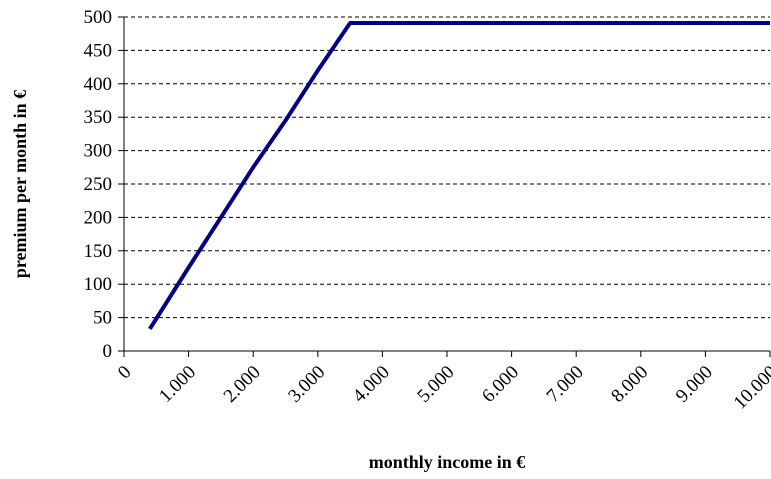 Image resolution: width=771 pixels, height=479 pixels. I want to click on y-tick-label: 400, so click(98, 84).